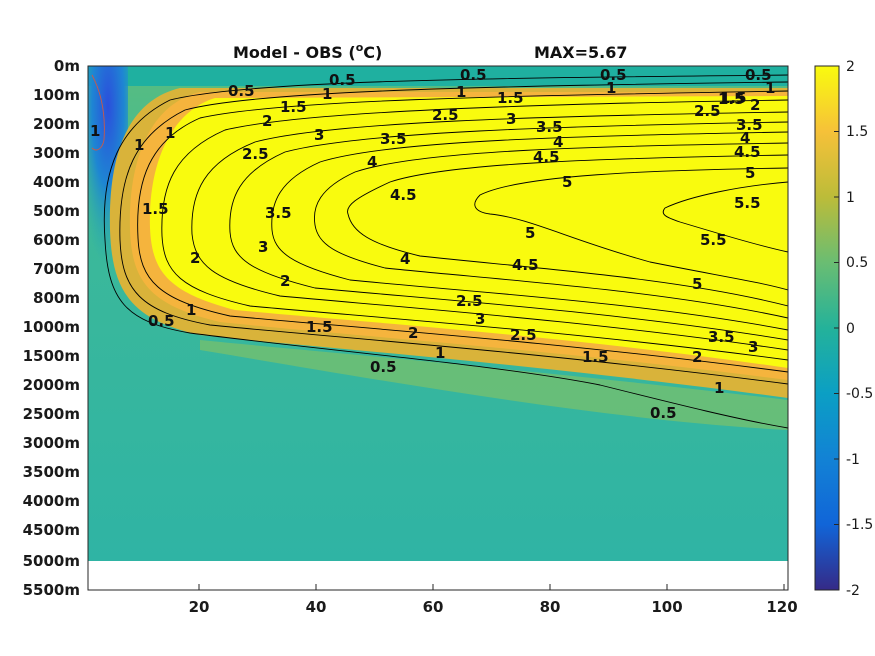  I want to click on title-unit-tail: C), so click(372, 52).